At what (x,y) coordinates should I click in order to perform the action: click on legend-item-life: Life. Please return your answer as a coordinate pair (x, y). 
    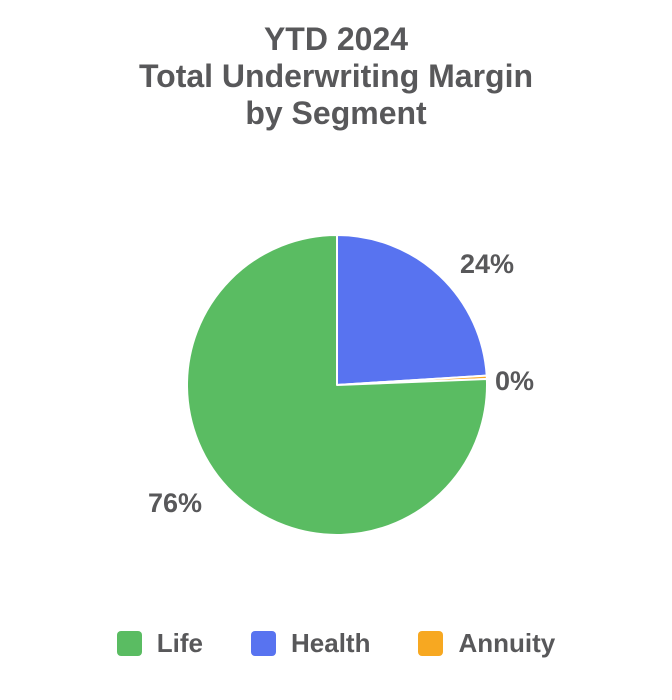
    Looking at the image, I should click on (159, 643).